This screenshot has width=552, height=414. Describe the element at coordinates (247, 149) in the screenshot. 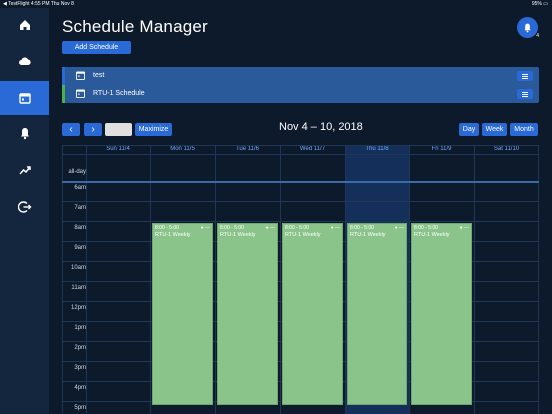

I see `day-header: Tue 11/6` at that location.